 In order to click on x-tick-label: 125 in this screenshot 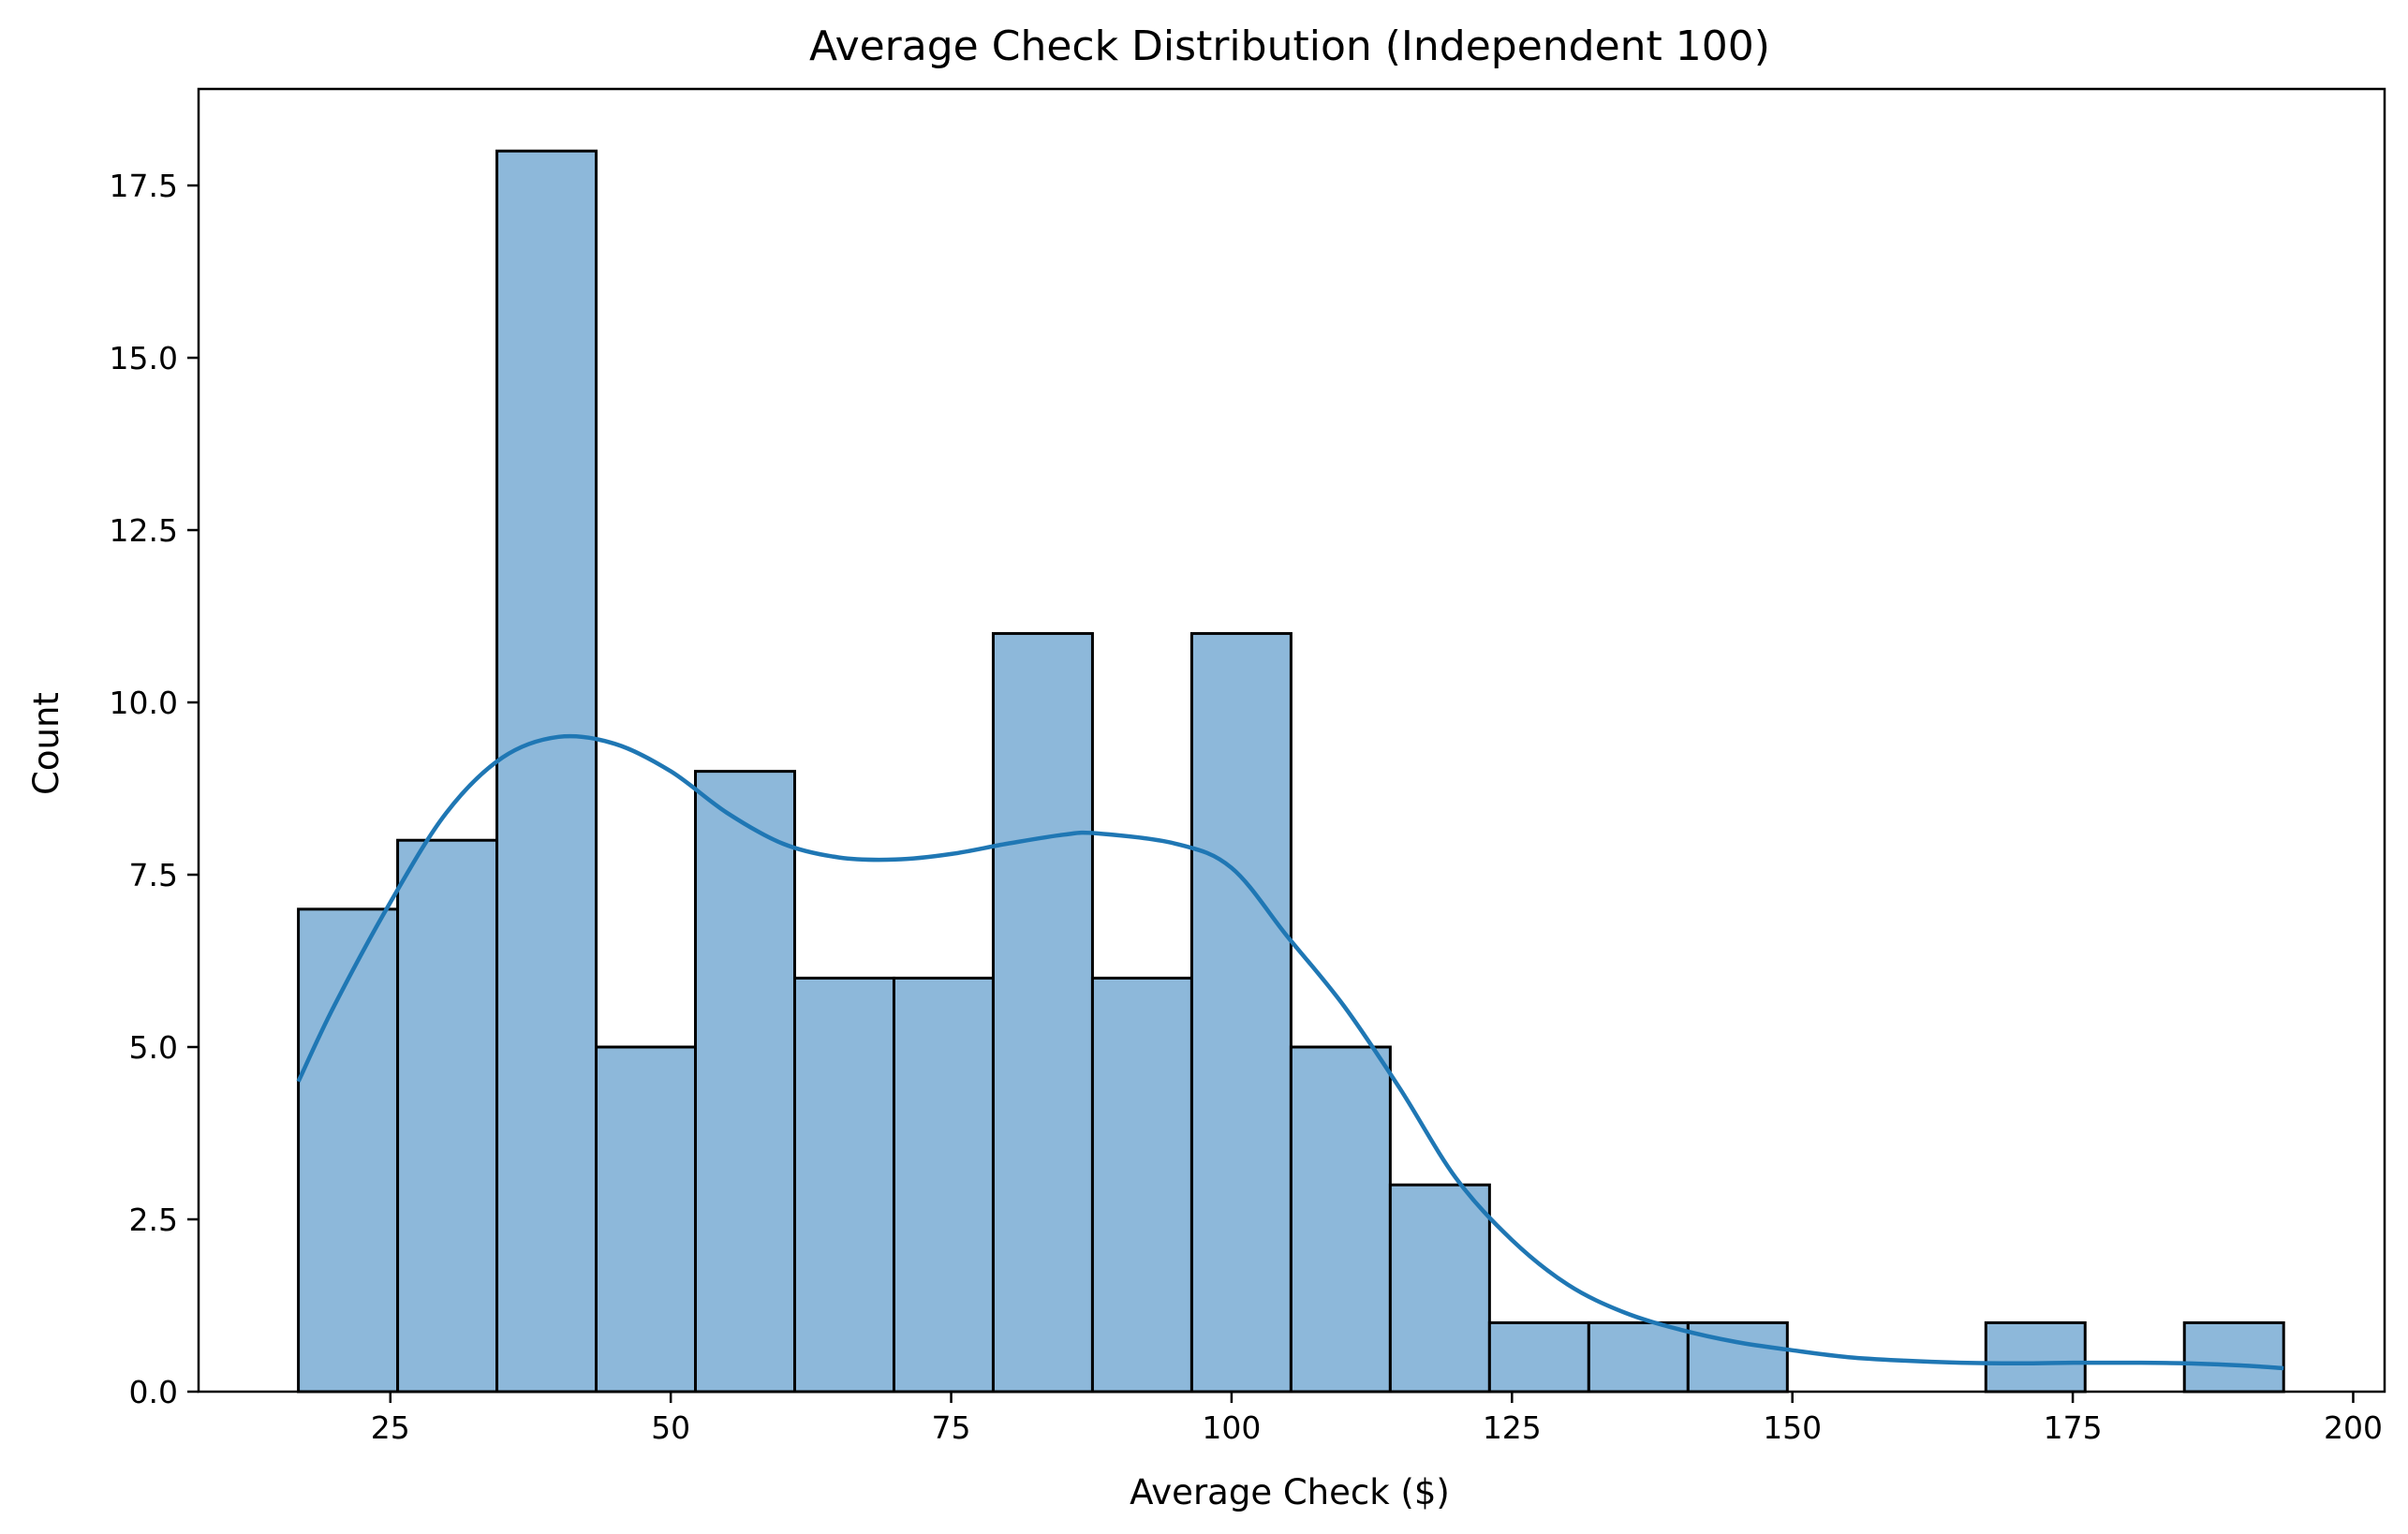, I will do `click(1512, 1427)`.